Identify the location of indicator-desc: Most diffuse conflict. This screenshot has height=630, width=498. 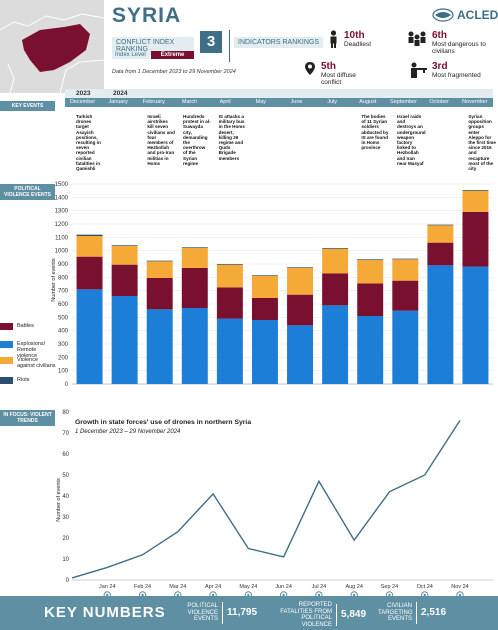
(338, 79).